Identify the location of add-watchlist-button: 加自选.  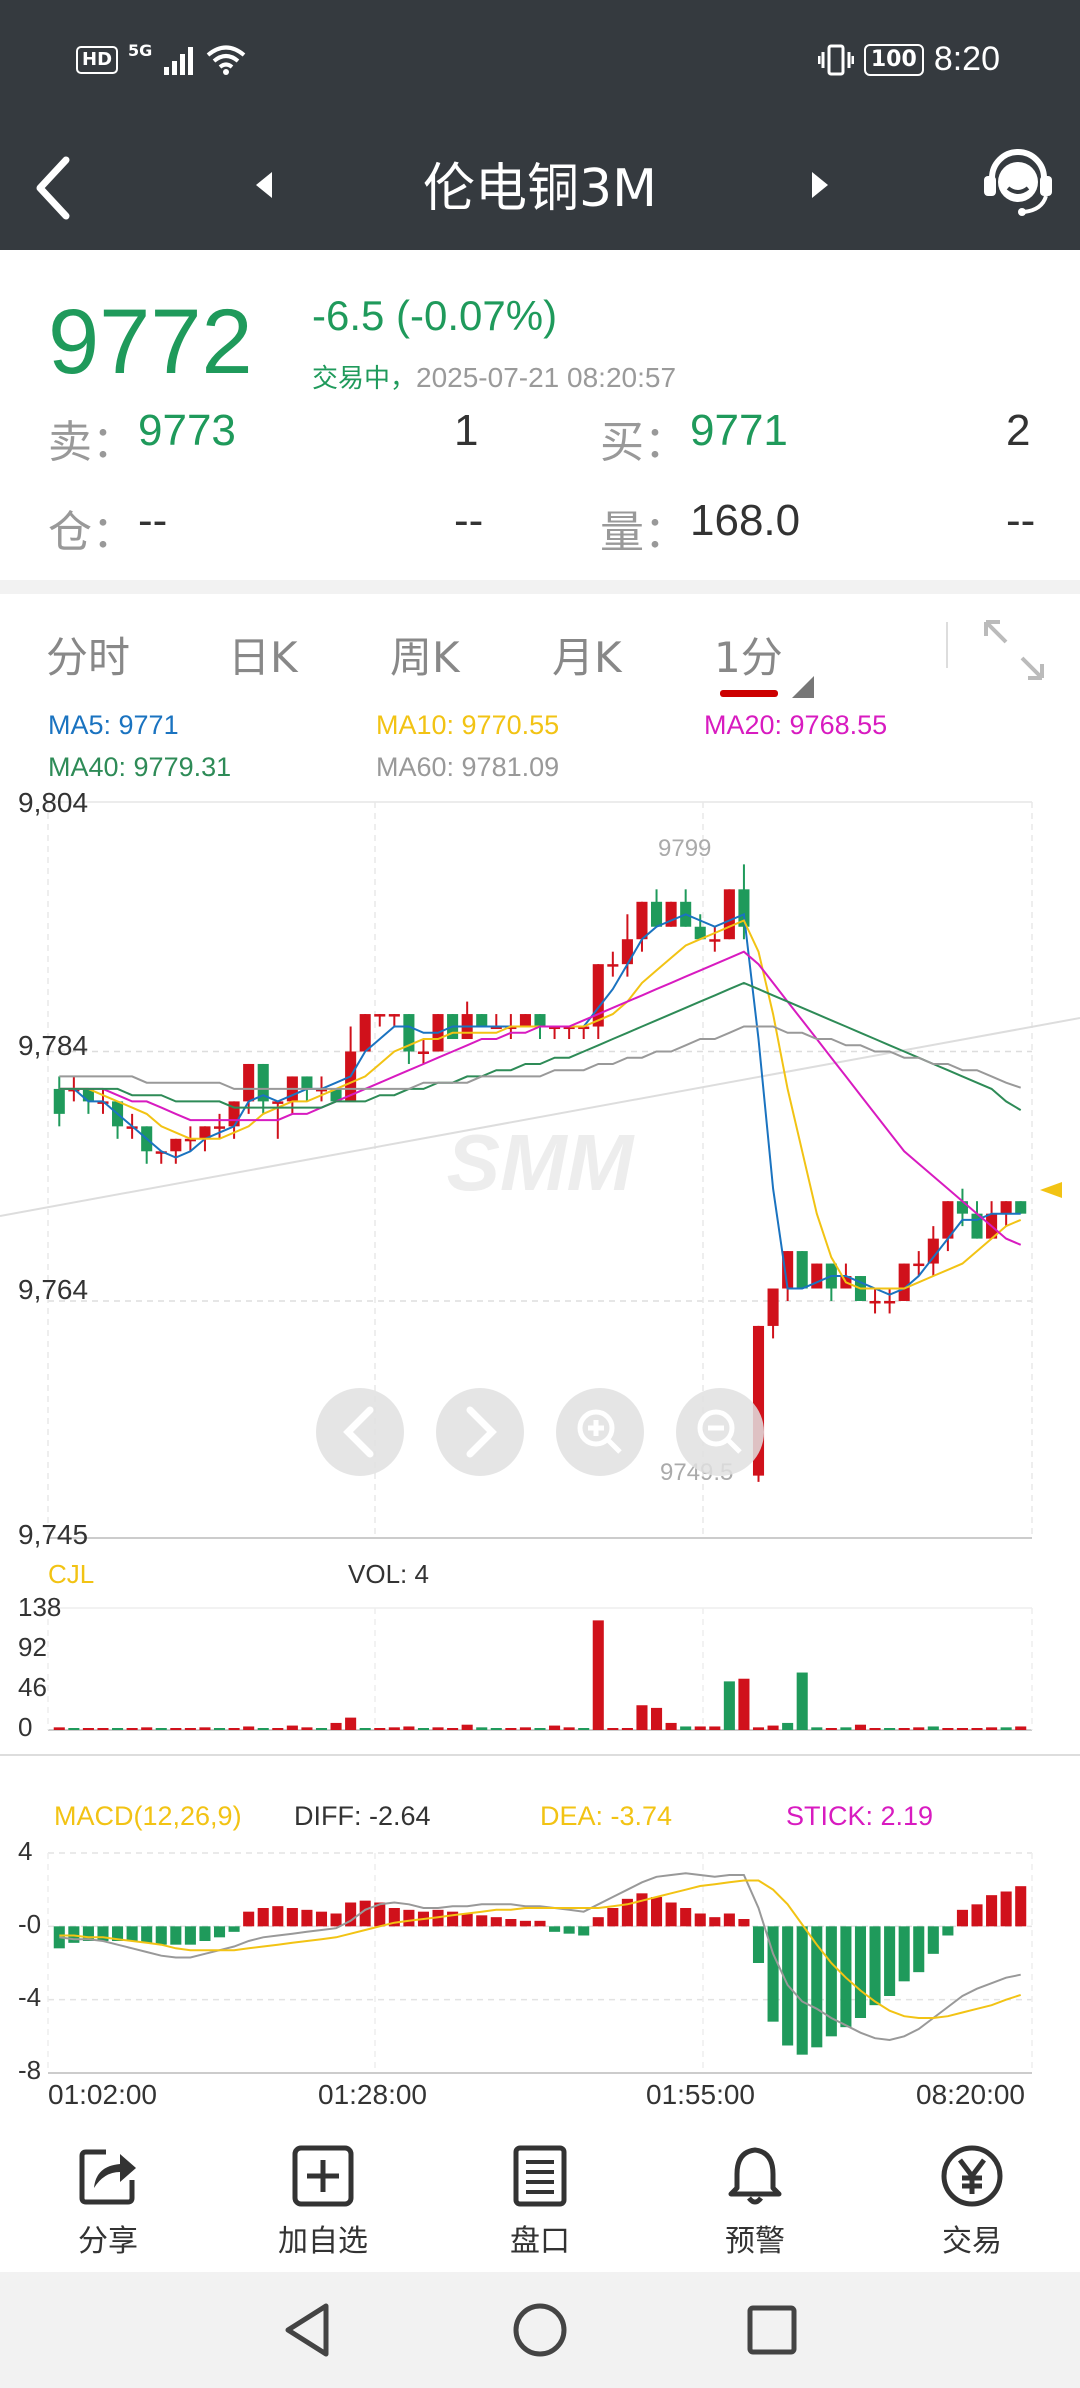
(323, 2202).